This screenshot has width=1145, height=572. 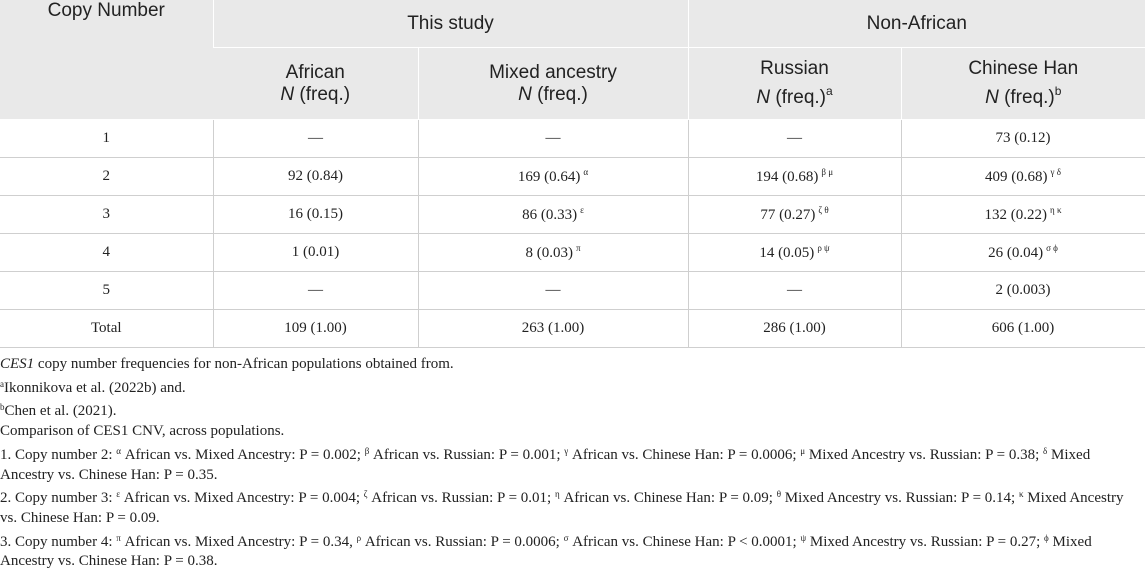 I want to click on cell-value: 194 (0.68), so click(x=787, y=177).